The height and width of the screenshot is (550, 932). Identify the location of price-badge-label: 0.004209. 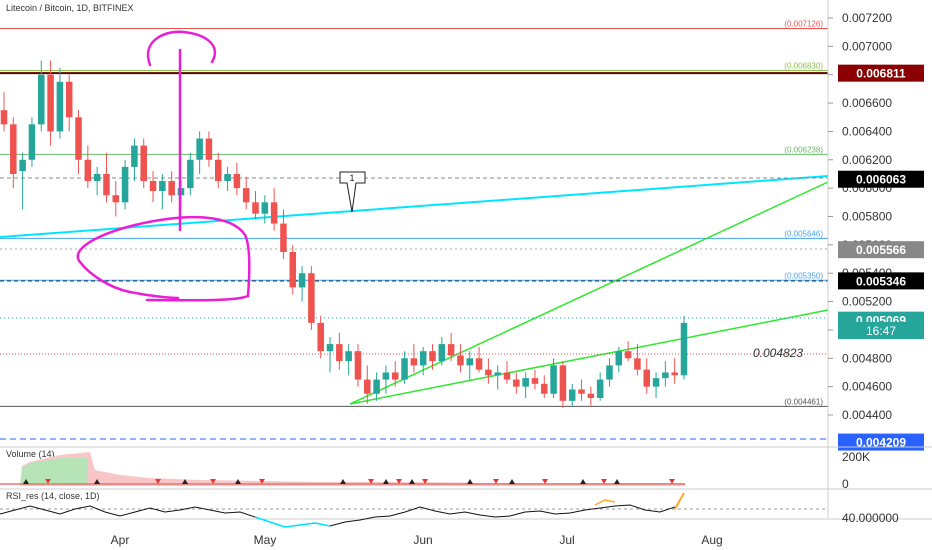
(881, 443).